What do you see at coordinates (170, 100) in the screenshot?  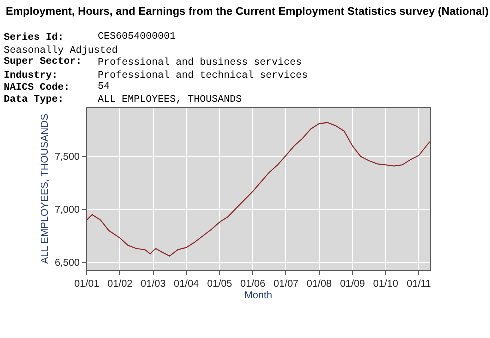 I see `text: ALL EMPLOYEES, THOUSANDS` at bounding box center [170, 100].